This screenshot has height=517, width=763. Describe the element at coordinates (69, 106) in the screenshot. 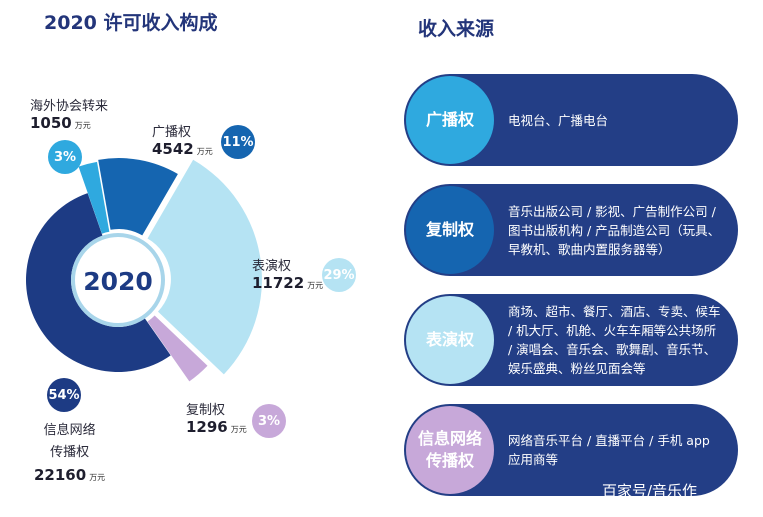

I see `overseas-name: 海外协会转来` at that location.